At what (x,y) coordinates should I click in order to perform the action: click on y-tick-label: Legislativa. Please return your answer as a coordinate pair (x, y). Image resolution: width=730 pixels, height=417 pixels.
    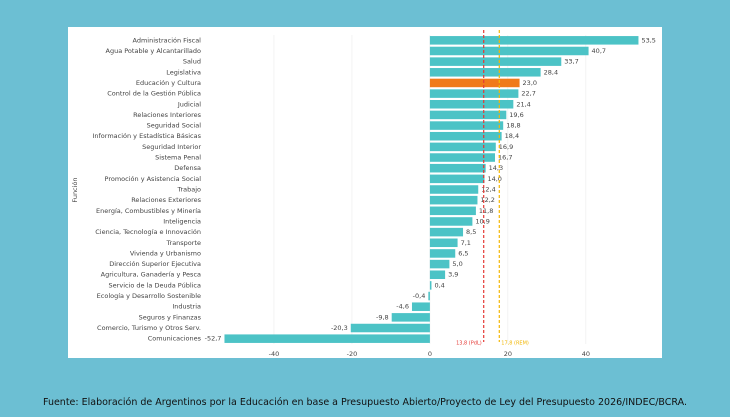
    Looking at the image, I should click on (183, 72).